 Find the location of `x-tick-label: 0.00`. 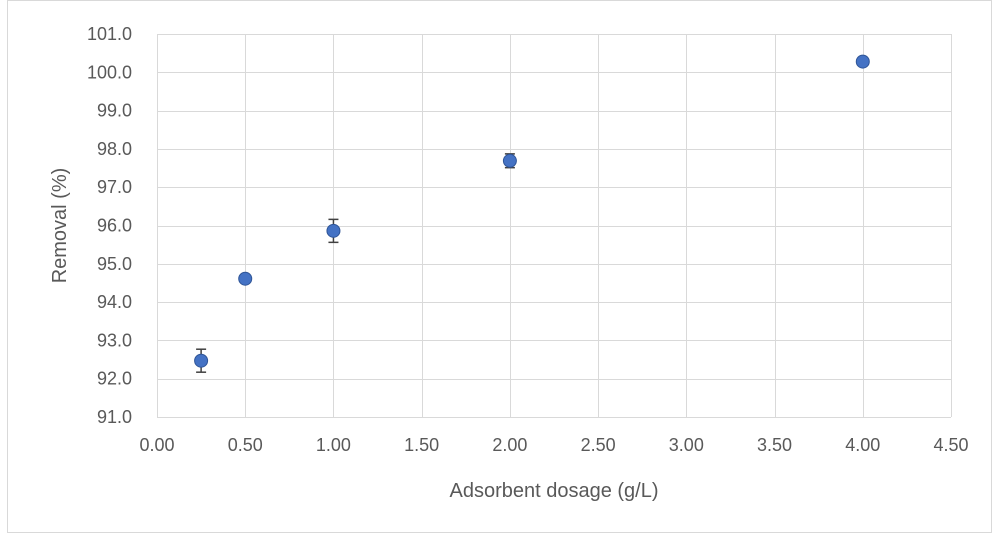

x-tick-label: 0.00 is located at coordinates (156, 445).